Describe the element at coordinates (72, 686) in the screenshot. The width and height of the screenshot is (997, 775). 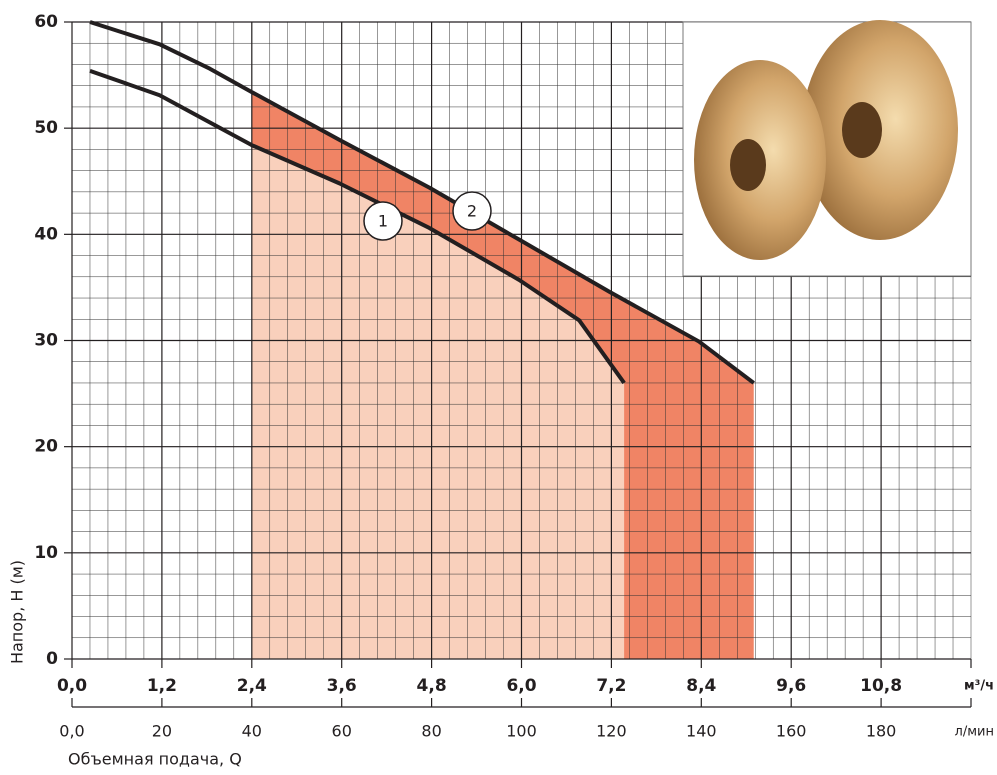
I see `x-tick-label: 0,0` at that location.